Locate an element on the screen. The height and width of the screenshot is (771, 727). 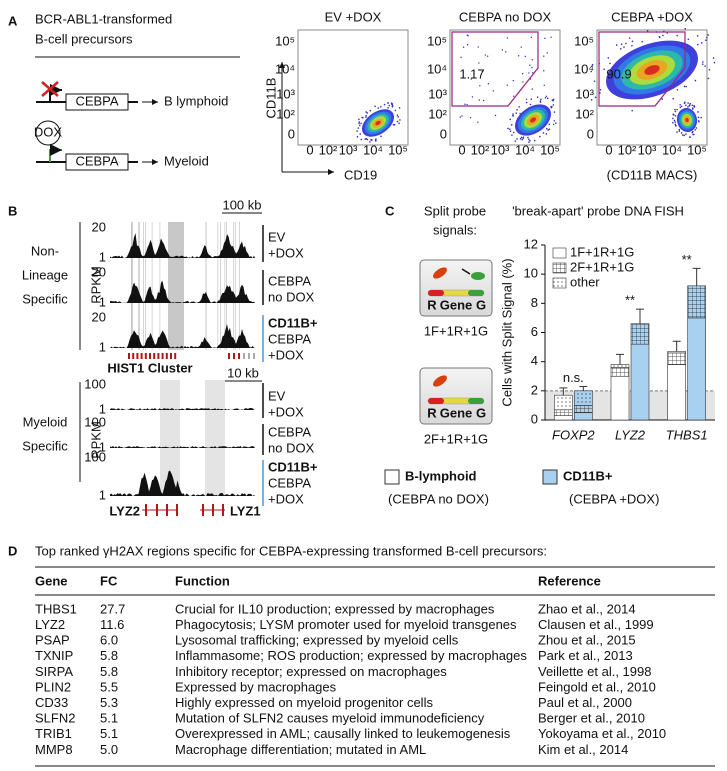
condition-label: +DOX is located at coordinates (286, 354).